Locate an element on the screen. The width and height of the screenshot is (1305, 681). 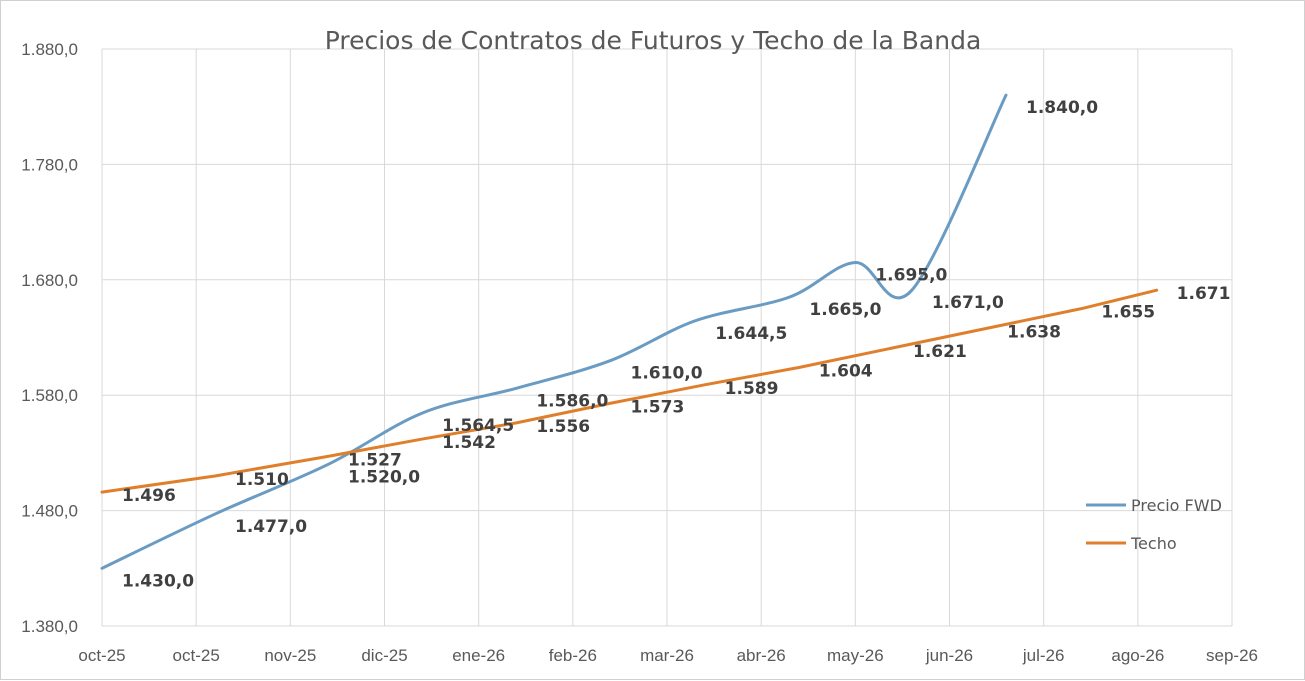
x-tick-label: sep-26 is located at coordinates (1232, 655).